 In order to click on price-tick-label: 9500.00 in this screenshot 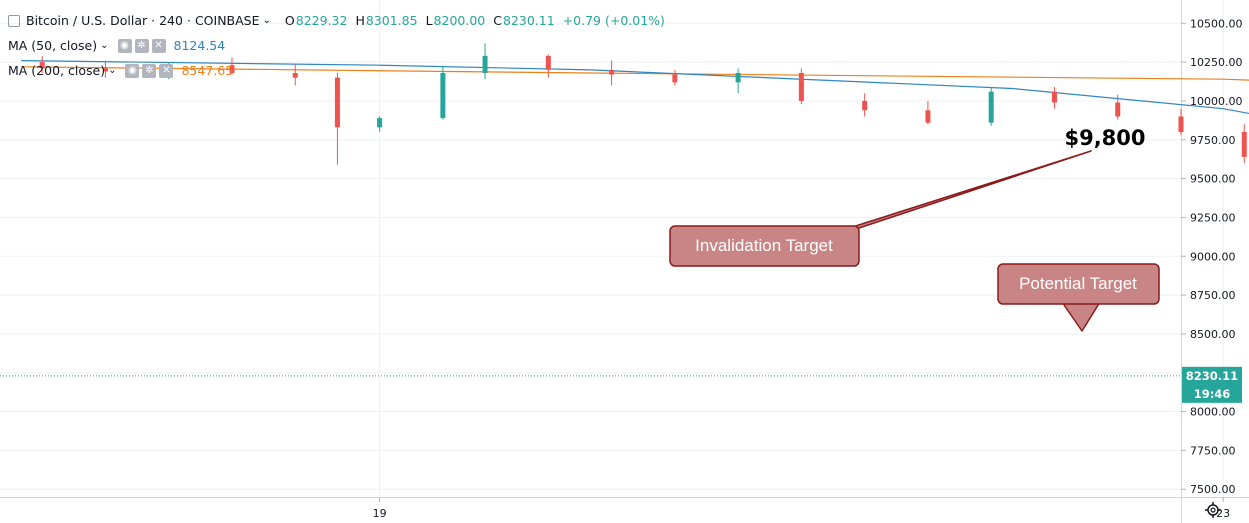, I will do `click(1213, 179)`.